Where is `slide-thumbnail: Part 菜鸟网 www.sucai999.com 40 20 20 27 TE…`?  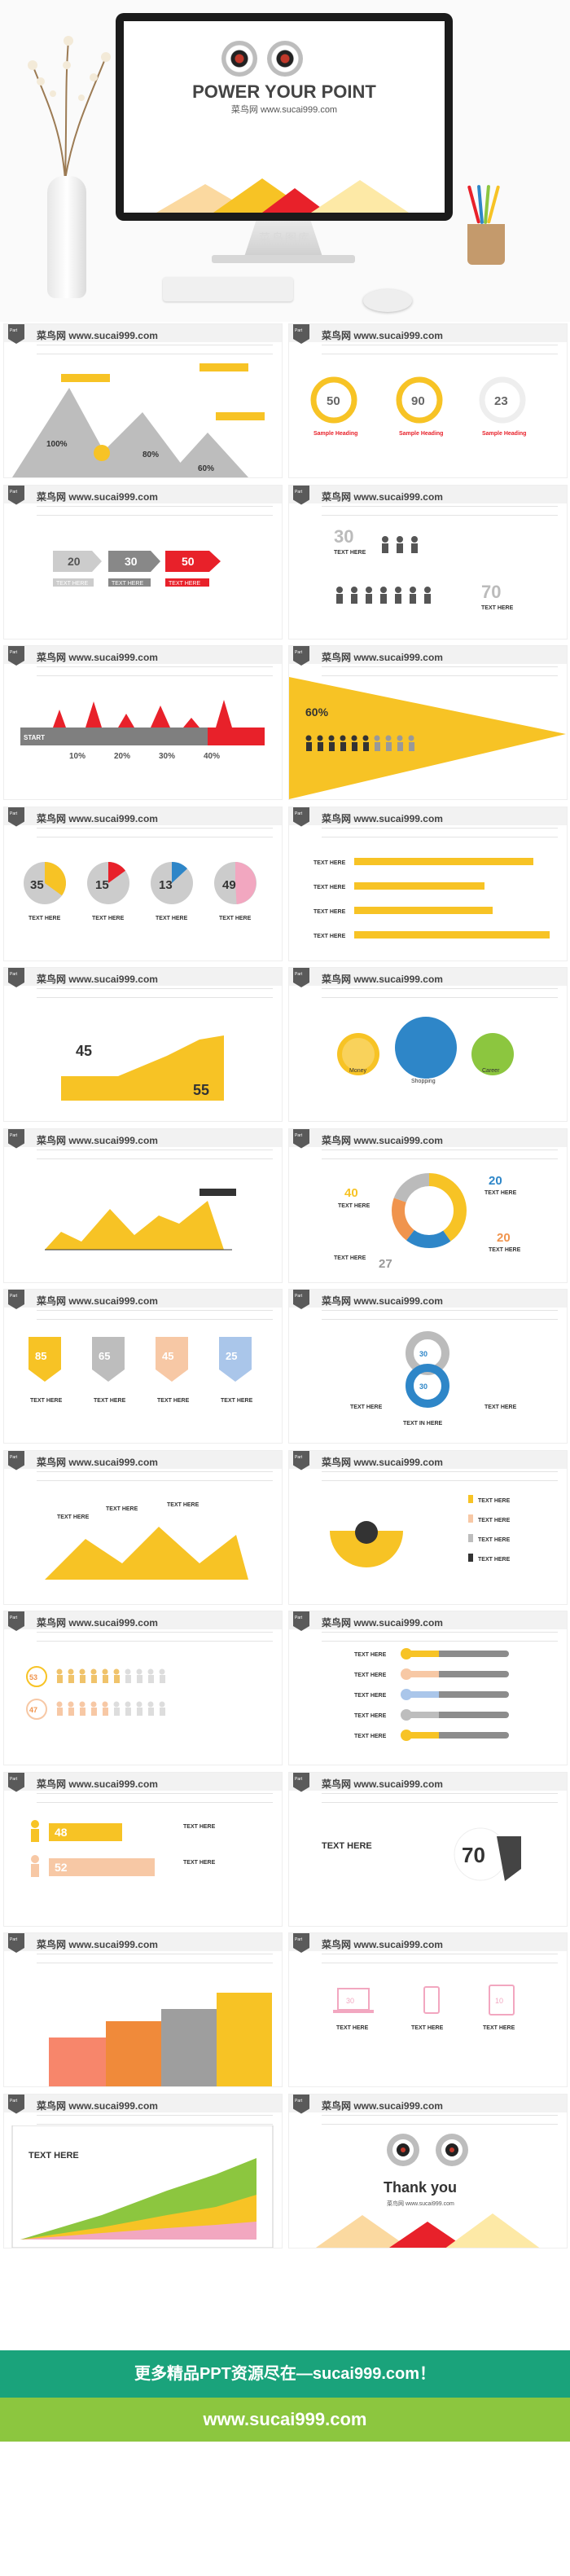 slide-thumbnail: Part 菜鸟网 www.sucai999.com 40 20 20 27 TE… is located at coordinates (428, 1205).